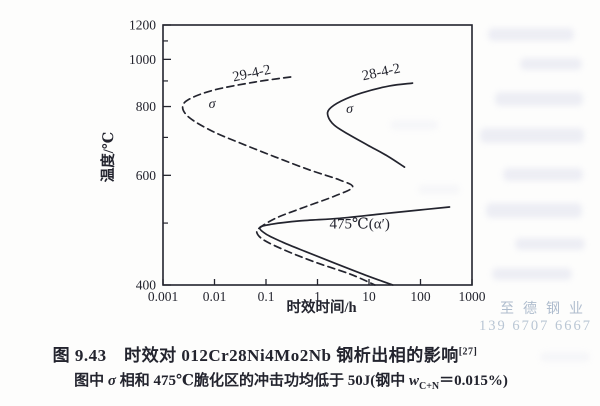 The image size is (600, 406). I want to click on figure-caption: 图 9.43 时效对 012Cr28Ni4Mo2Nb 钢析出相的影响[27], so click(265, 353).